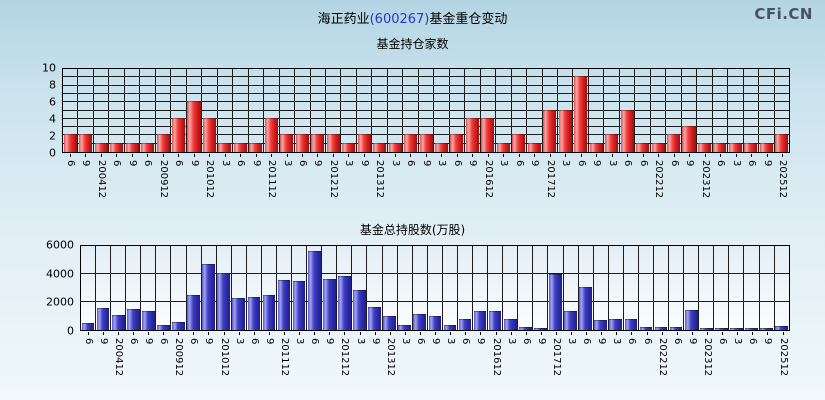  I want to click on cfi-logo: CFi.CN, so click(783, 14).